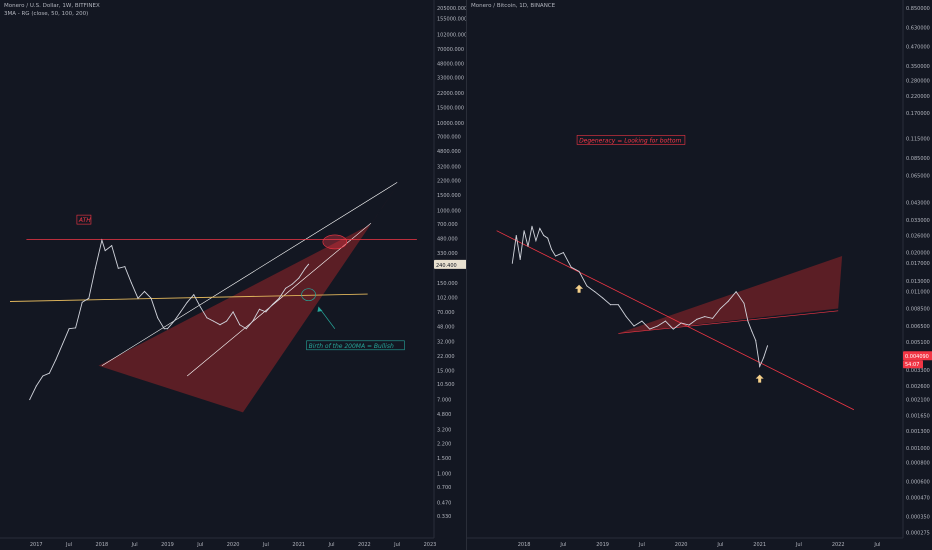 Image resolution: width=932 pixels, height=550 pixels. Describe the element at coordinates (681, 545) in the screenshot. I see `x-tick-label: 2020` at that location.